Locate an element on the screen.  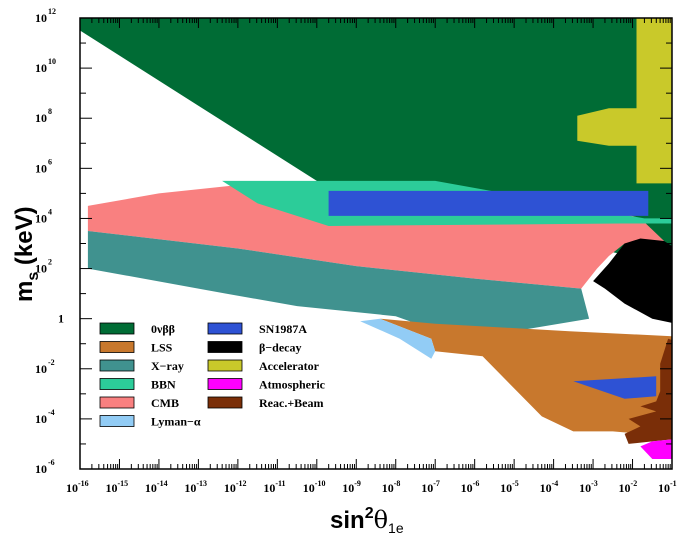
x-axis-title-base: sin is located at coordinates (347, 520).